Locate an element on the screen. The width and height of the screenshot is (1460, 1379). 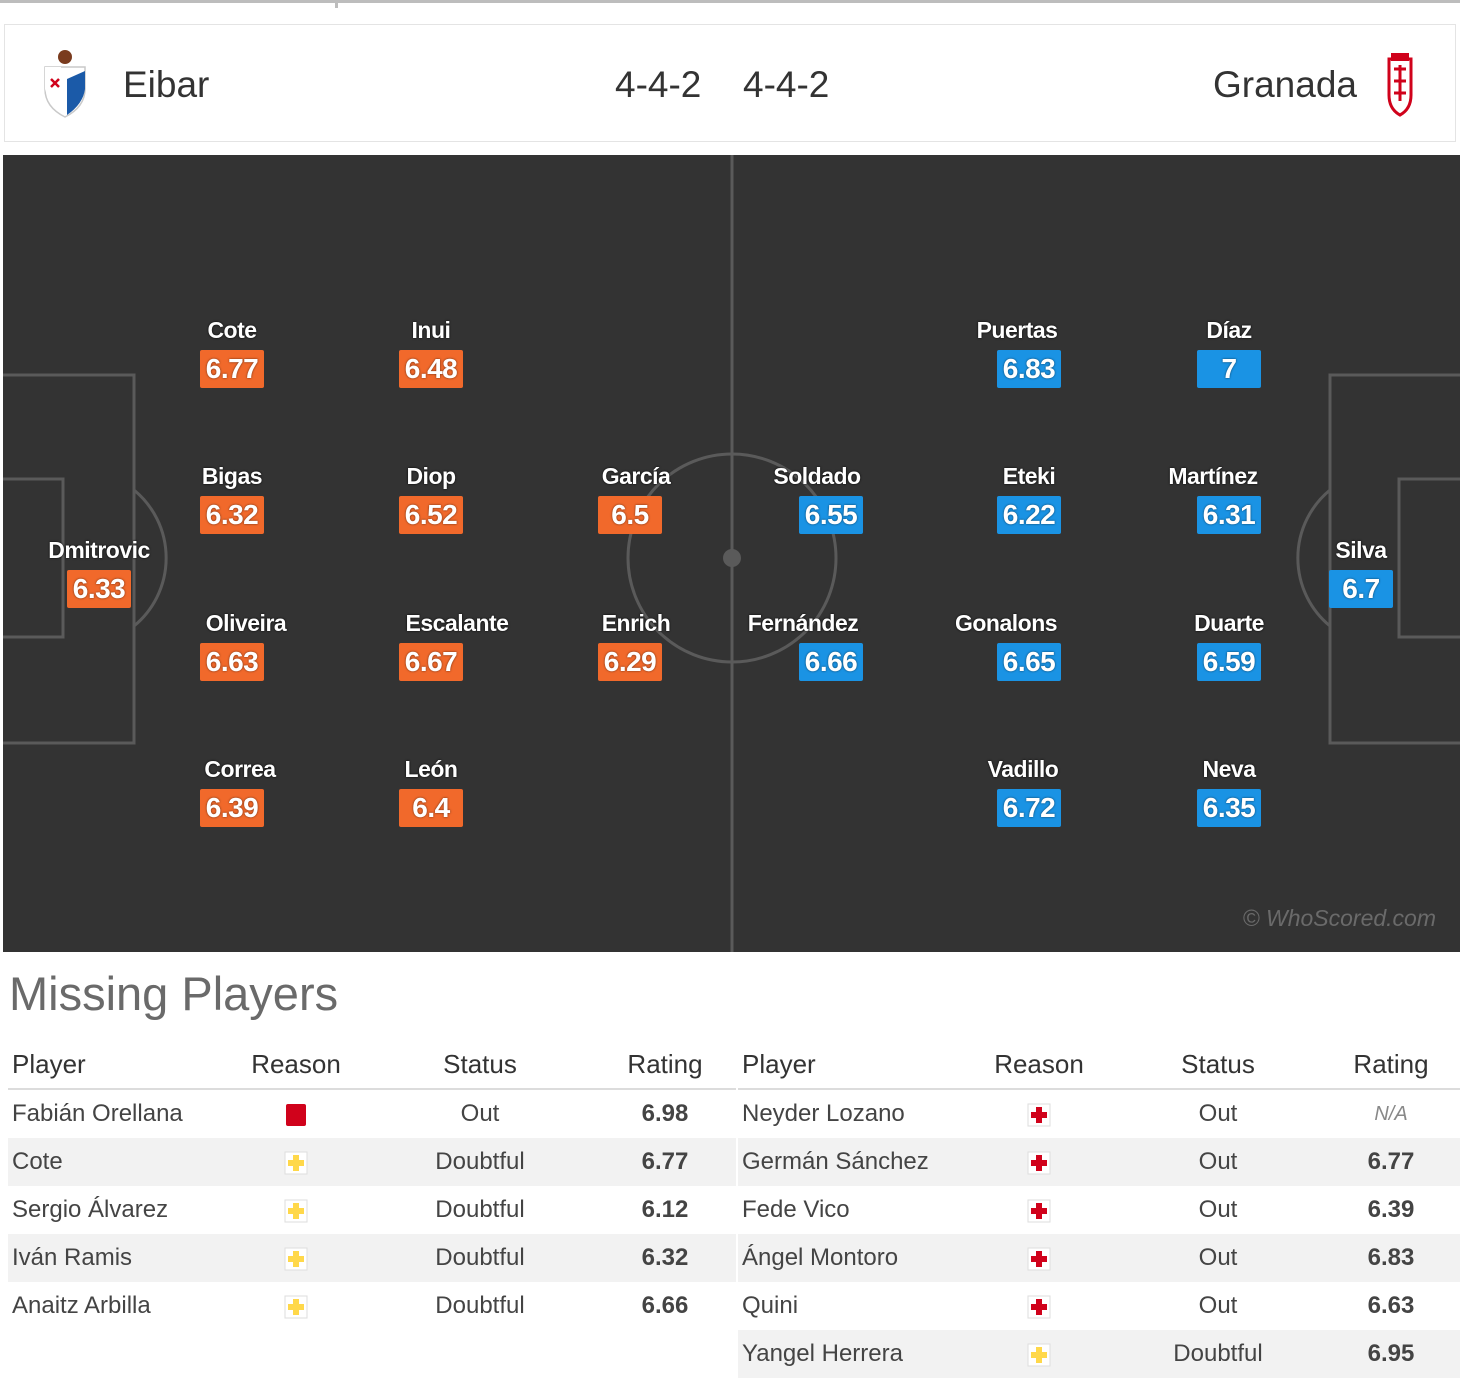
table-row: Iván Ramis Doubtful 6.32 is located at coordinates (372, 1258).